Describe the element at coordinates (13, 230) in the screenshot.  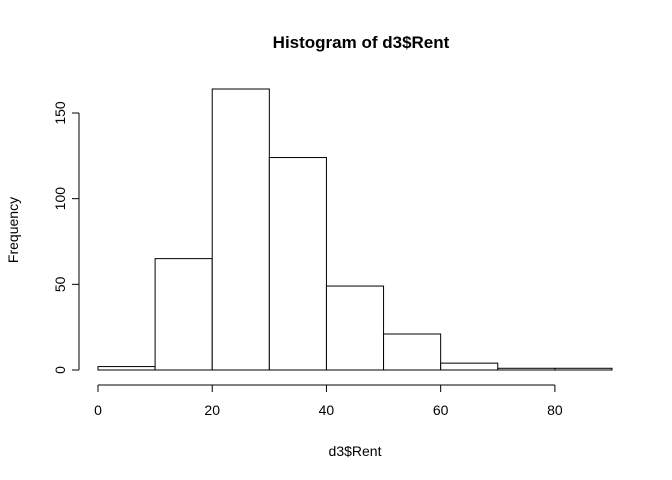
I see `y-axis-label: Frequency` at that location.